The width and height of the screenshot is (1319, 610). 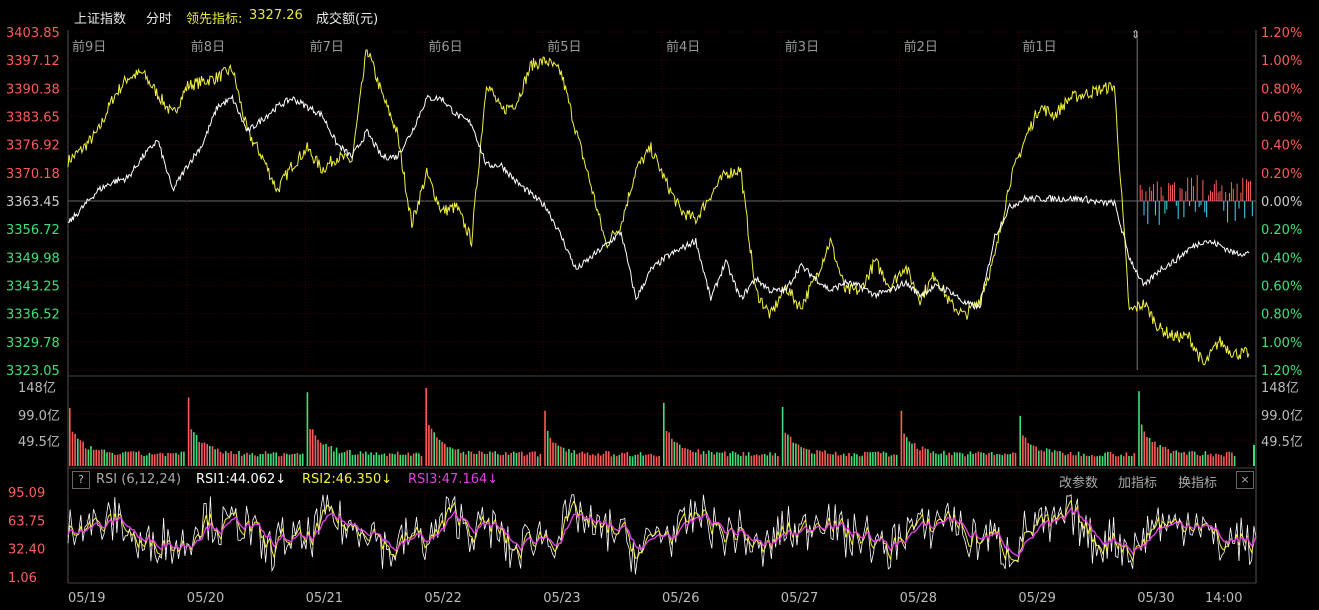 I want to click on swap-indicator-button: 换指标, so click(x=1198, y=483).